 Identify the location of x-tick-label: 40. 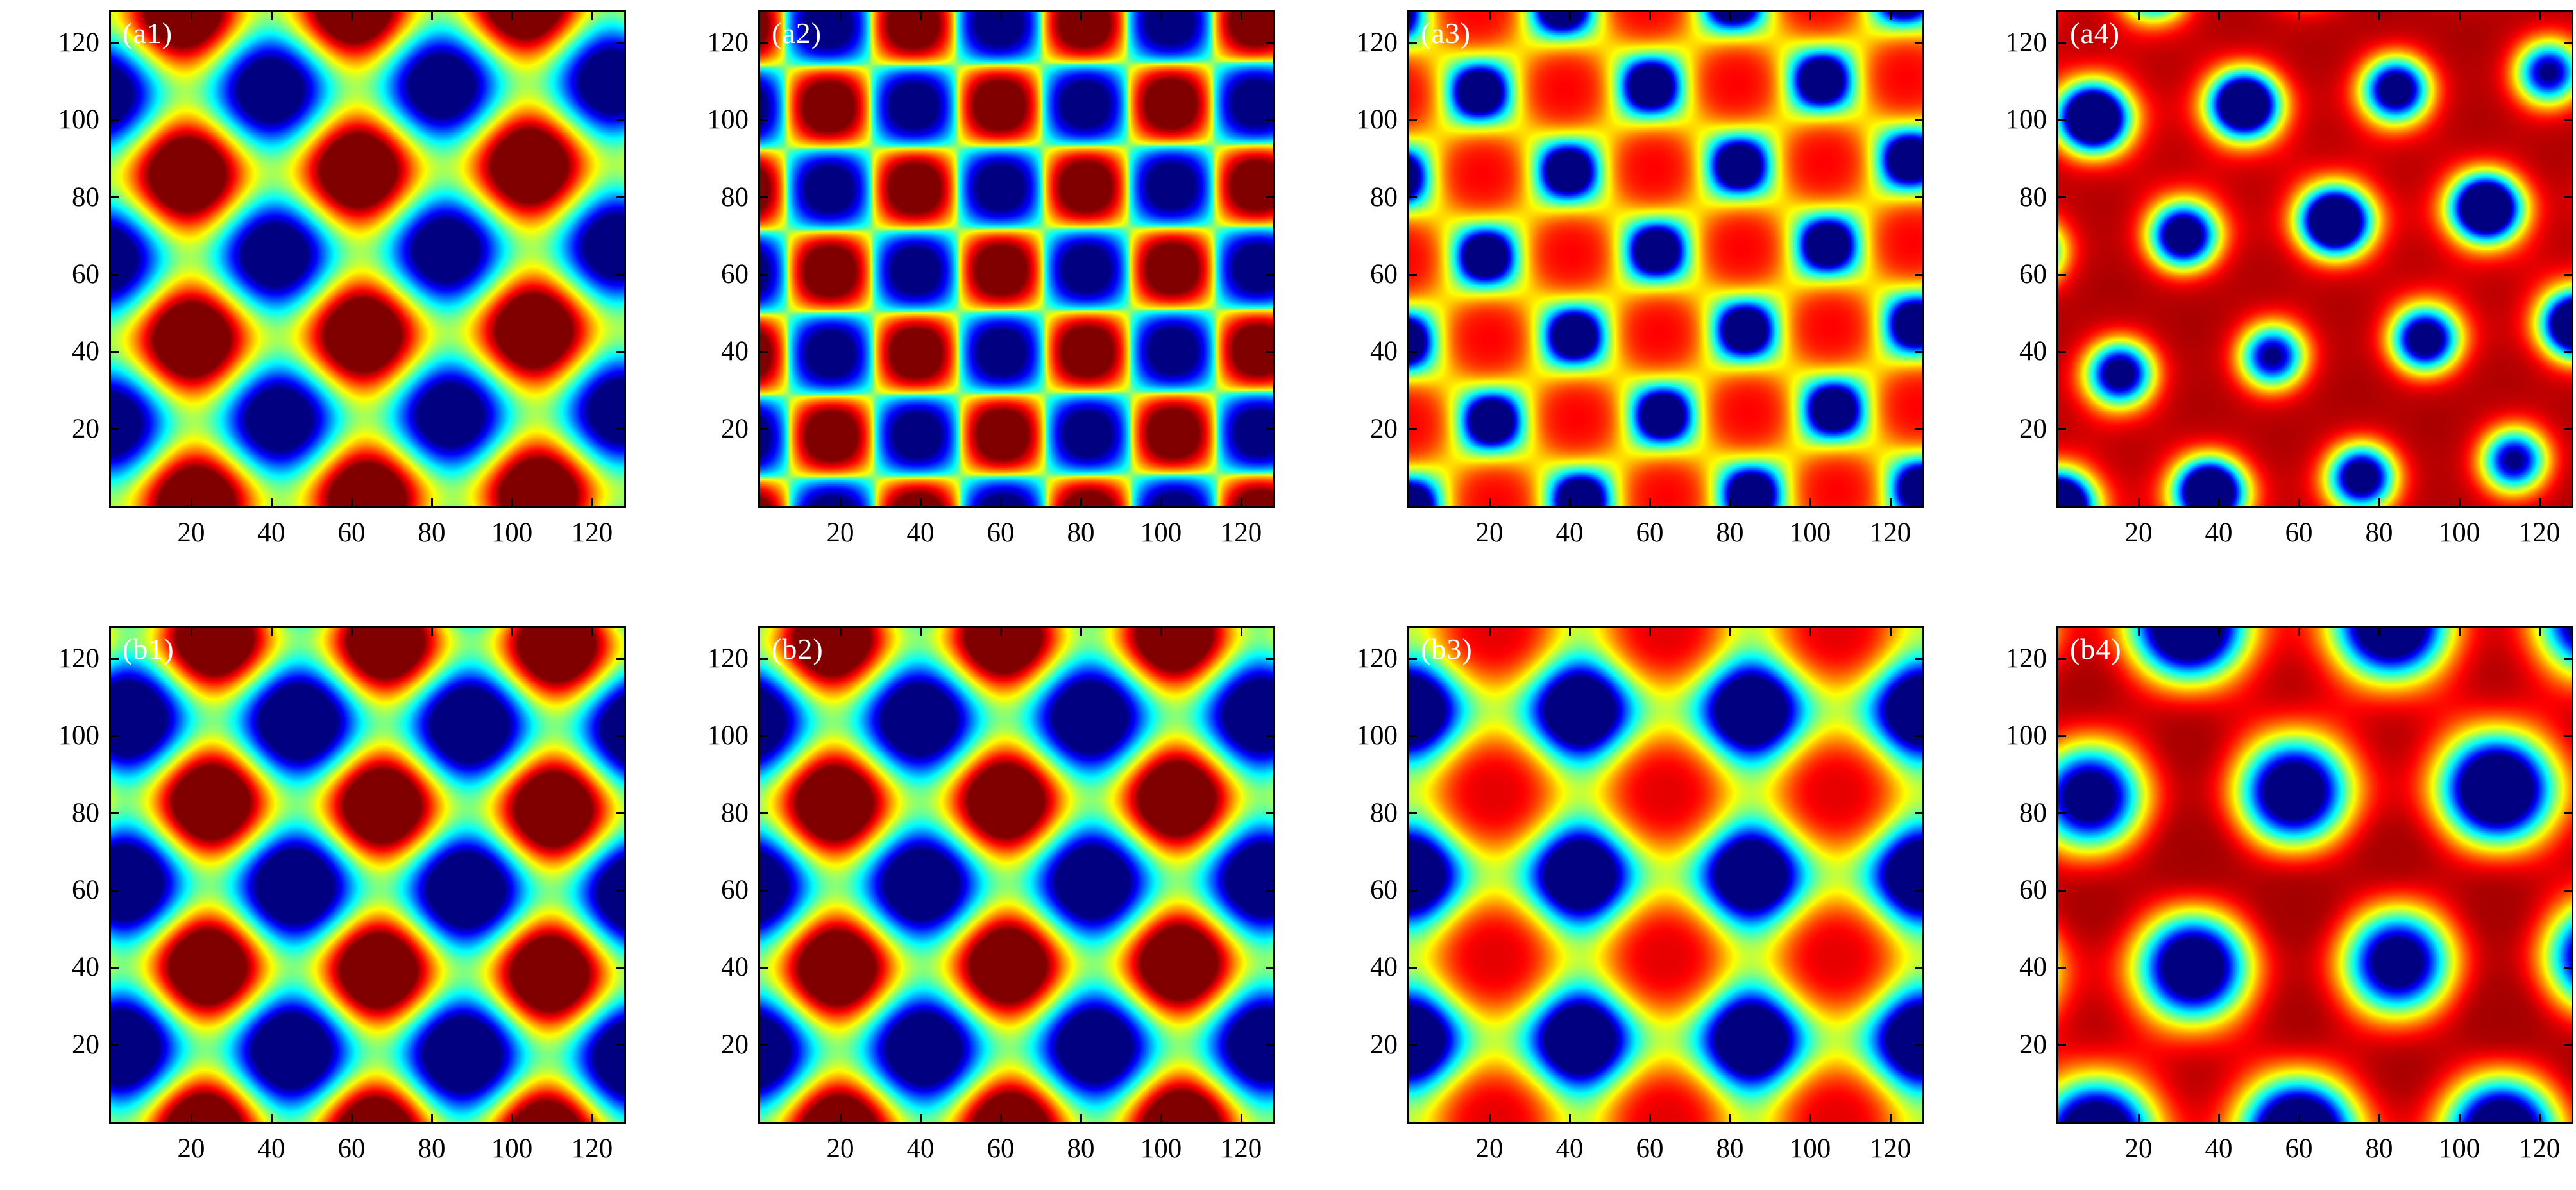
(271, 533).